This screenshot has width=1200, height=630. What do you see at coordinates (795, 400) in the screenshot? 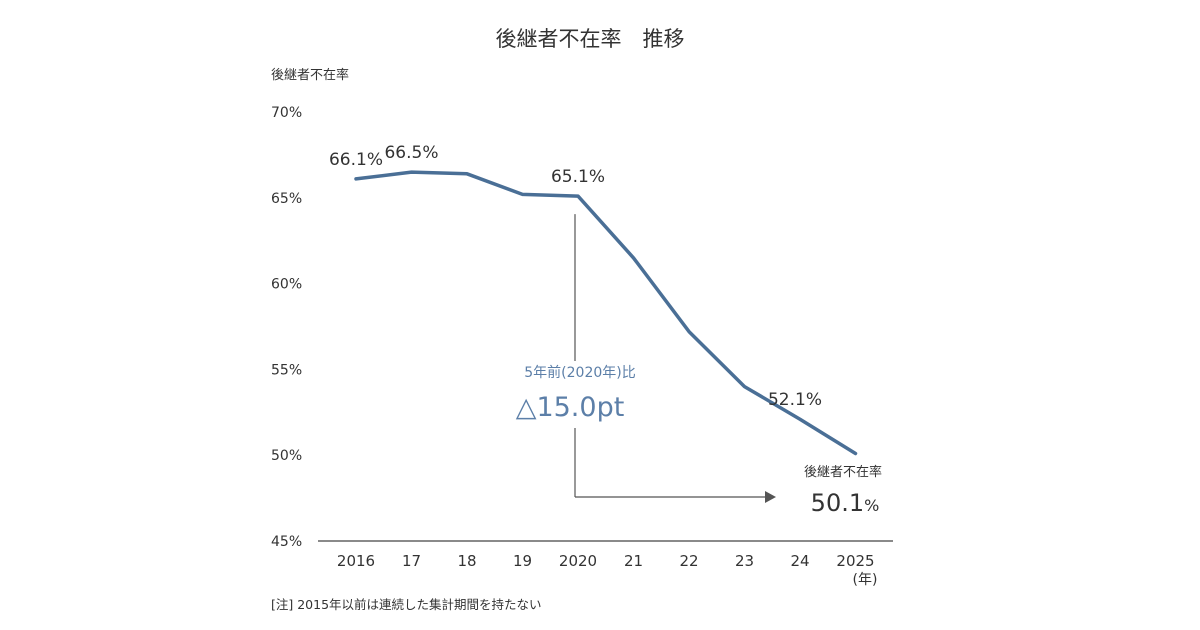
I see `data-label: 52.1%` at bounding box center [795, 400].